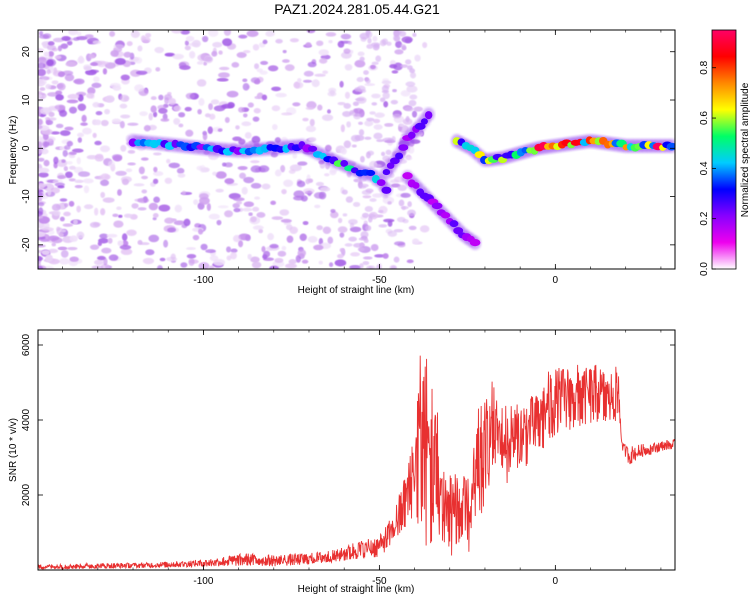 This screenshot has width=750, height=600. What do you see at coordinates (26, 344) in the screenshot?
I see `y-tick-label: 6000` at bounding box center [26, 344].